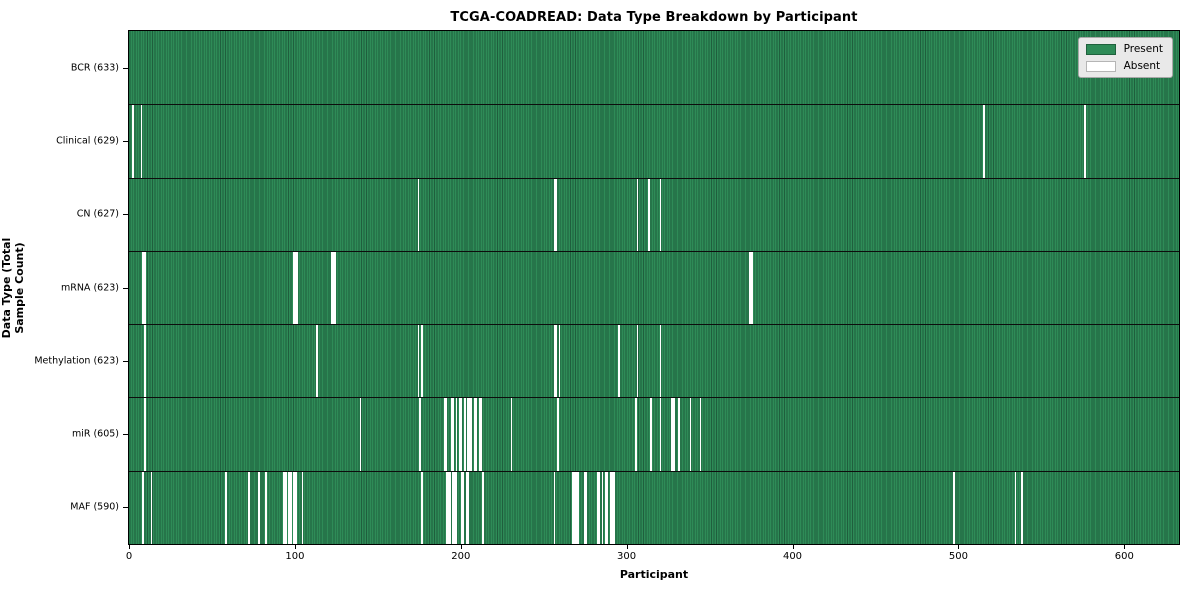 This screenshot has width=1200, height=600. I want to click on absent-swatch-icon, so click(1100, 66).